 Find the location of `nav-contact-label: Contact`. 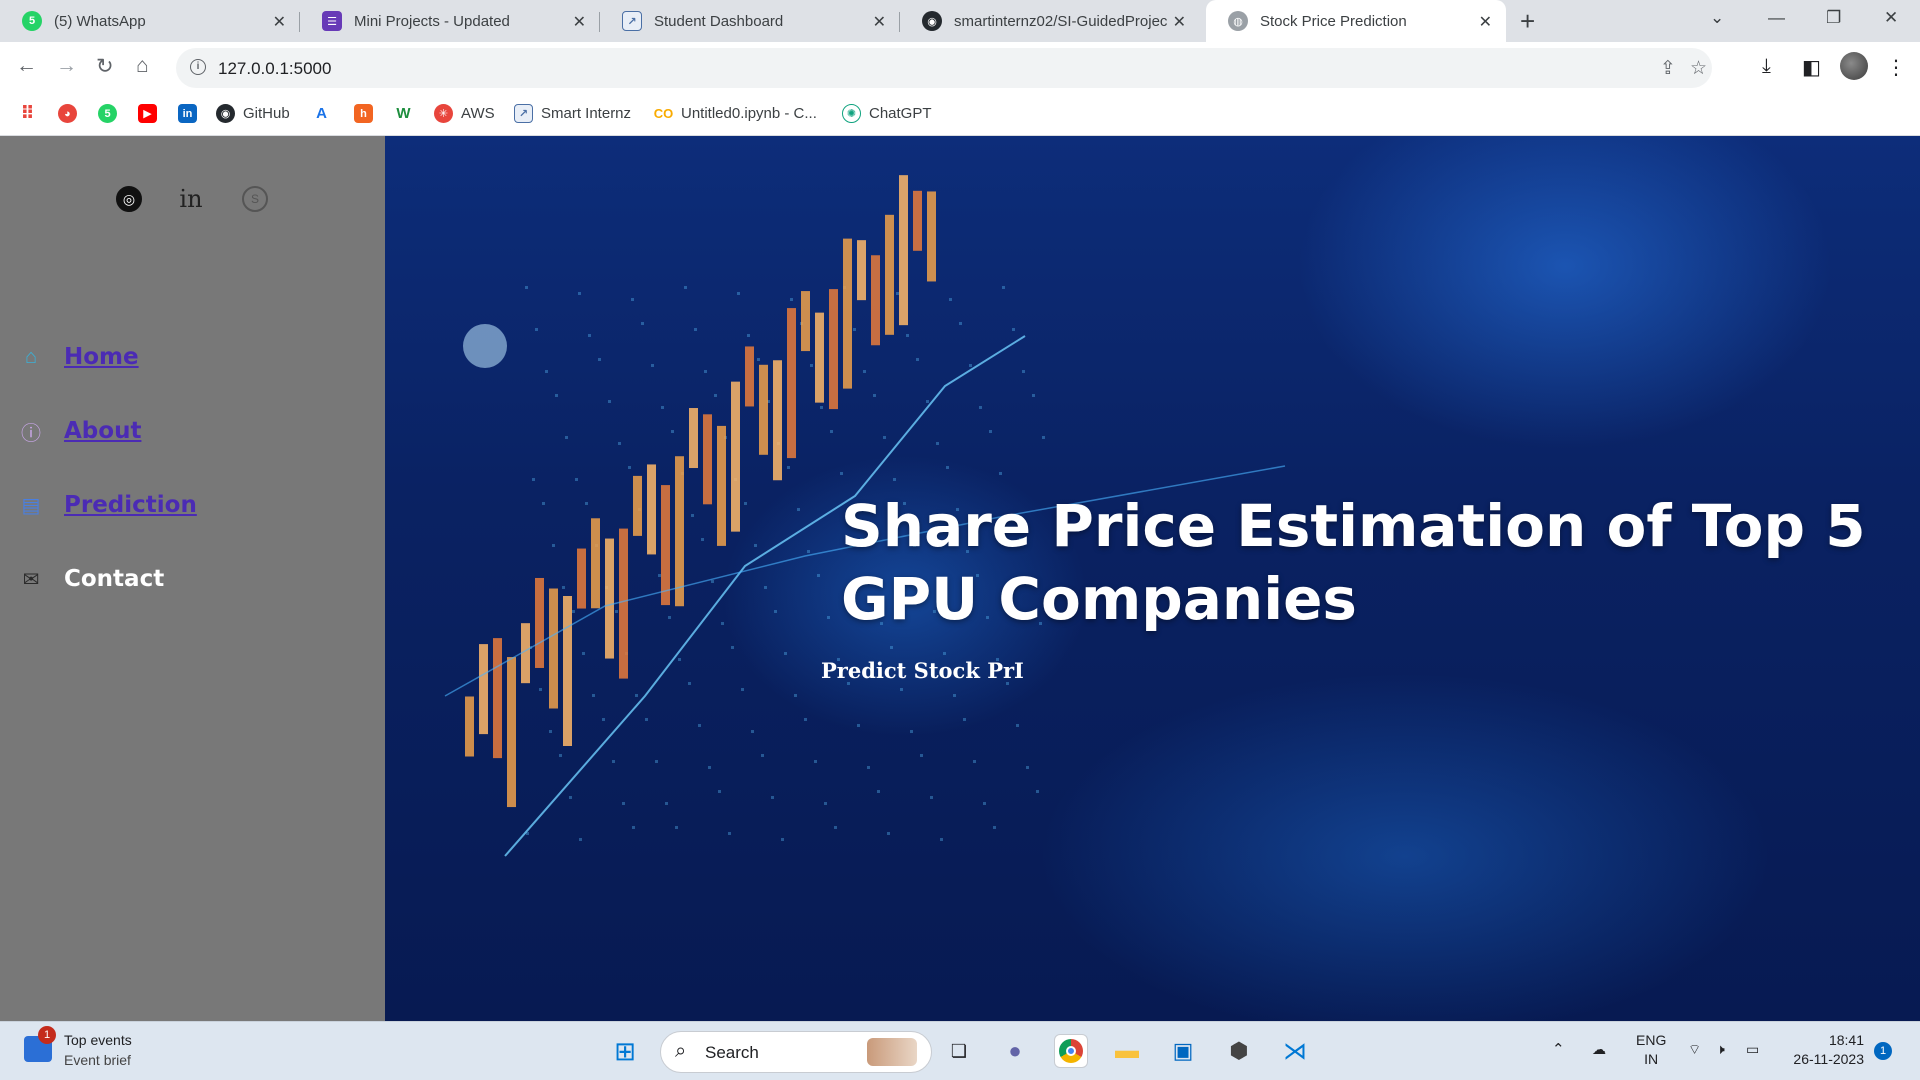

nav-contact-label: Contact is located at coordinates (114, 579).